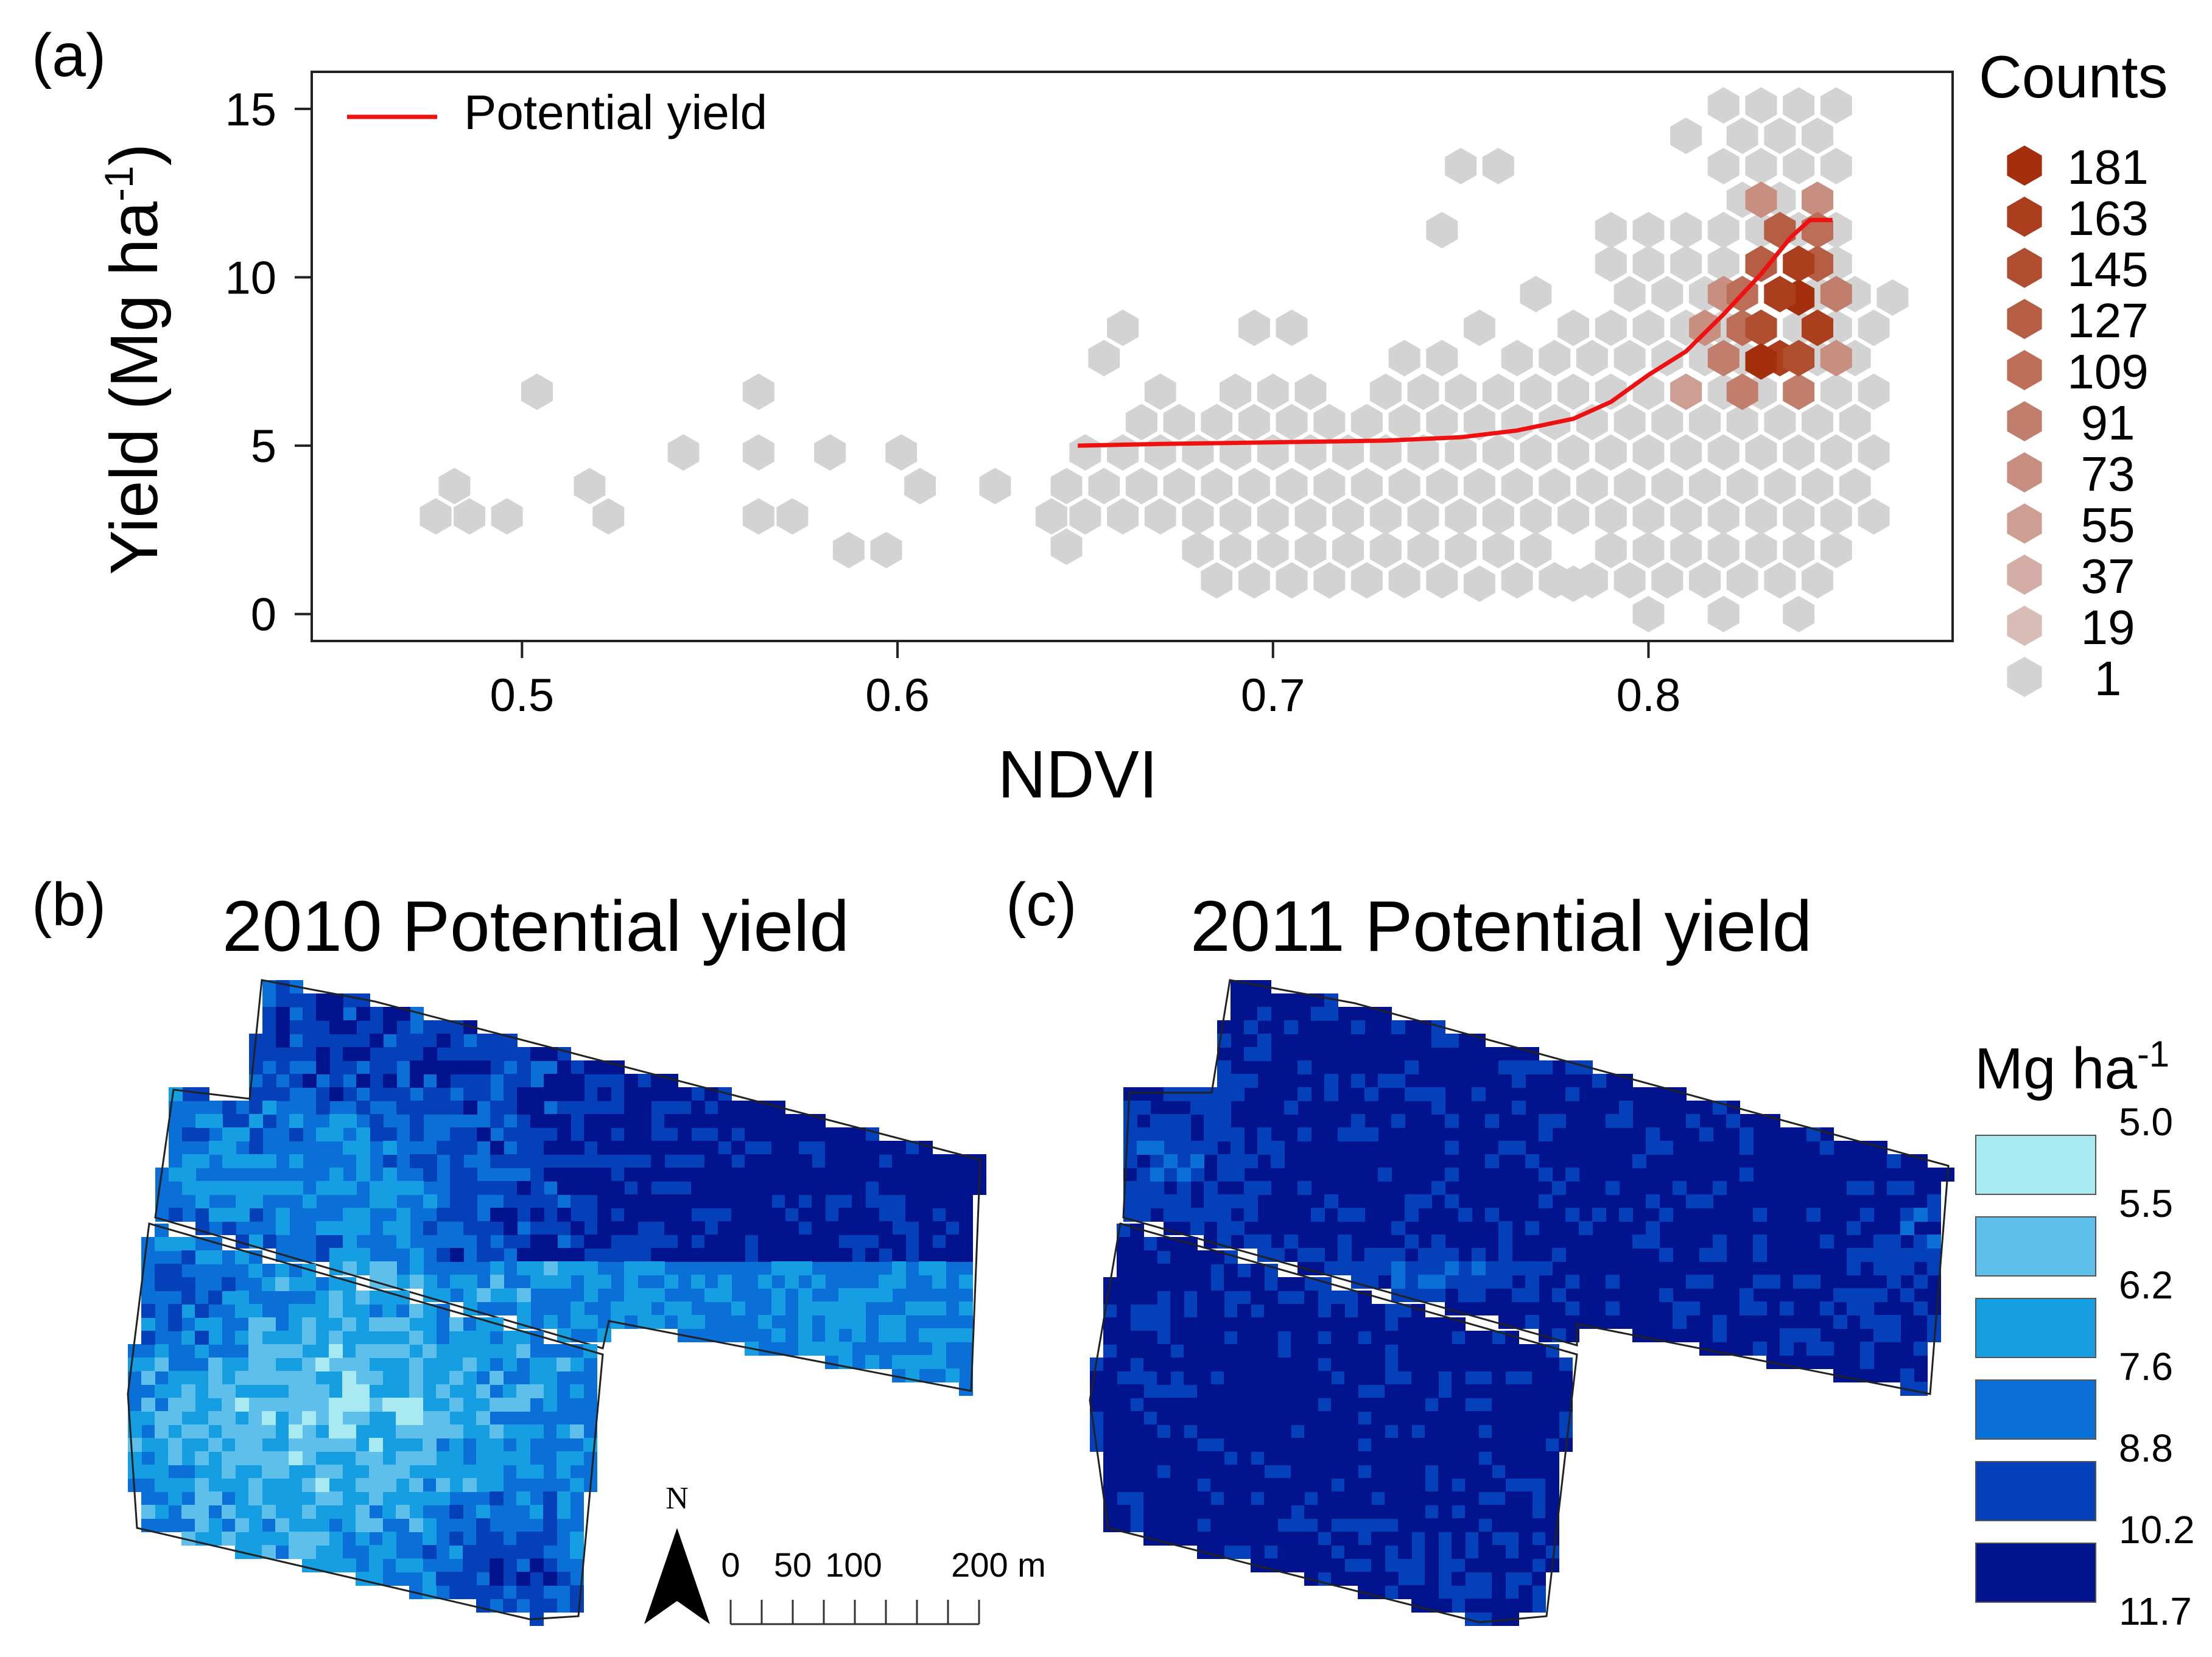  What do you see at coordinates (1649, 695) in the screenshot?
I see `x-tick-label-3: 0.8` at bounding box center [1649, 695].